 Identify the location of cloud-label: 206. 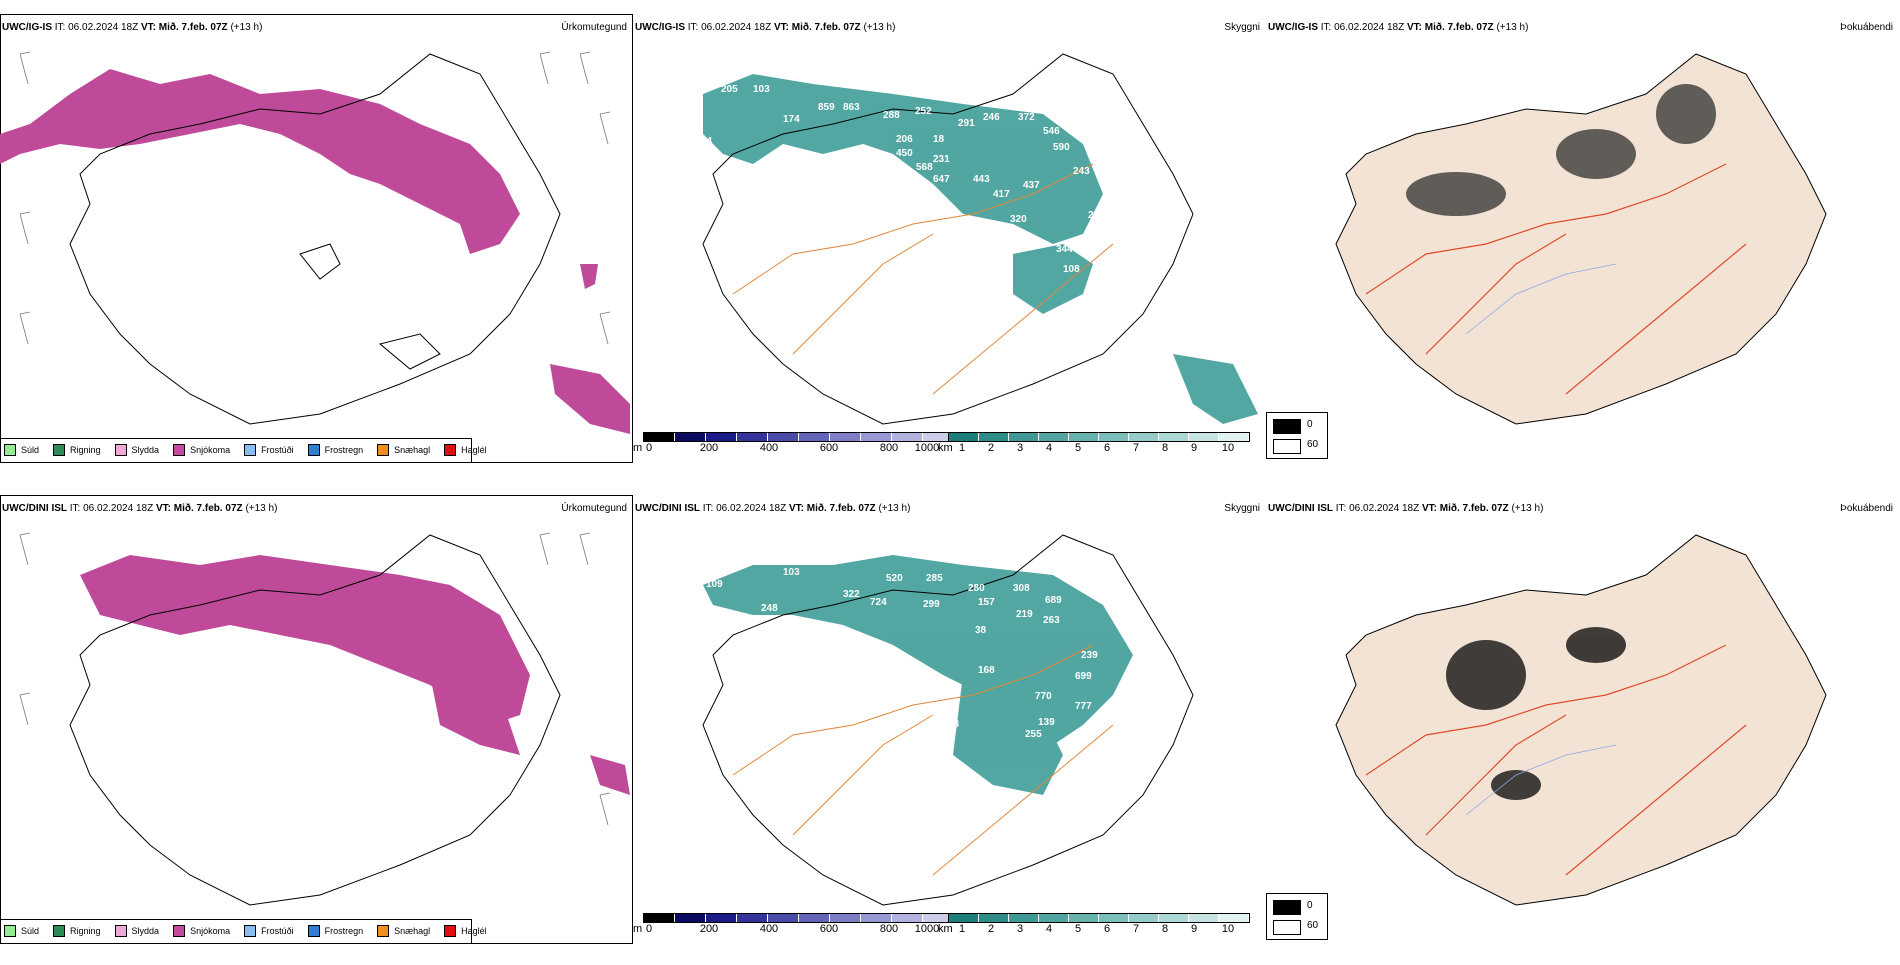
(904, 139).